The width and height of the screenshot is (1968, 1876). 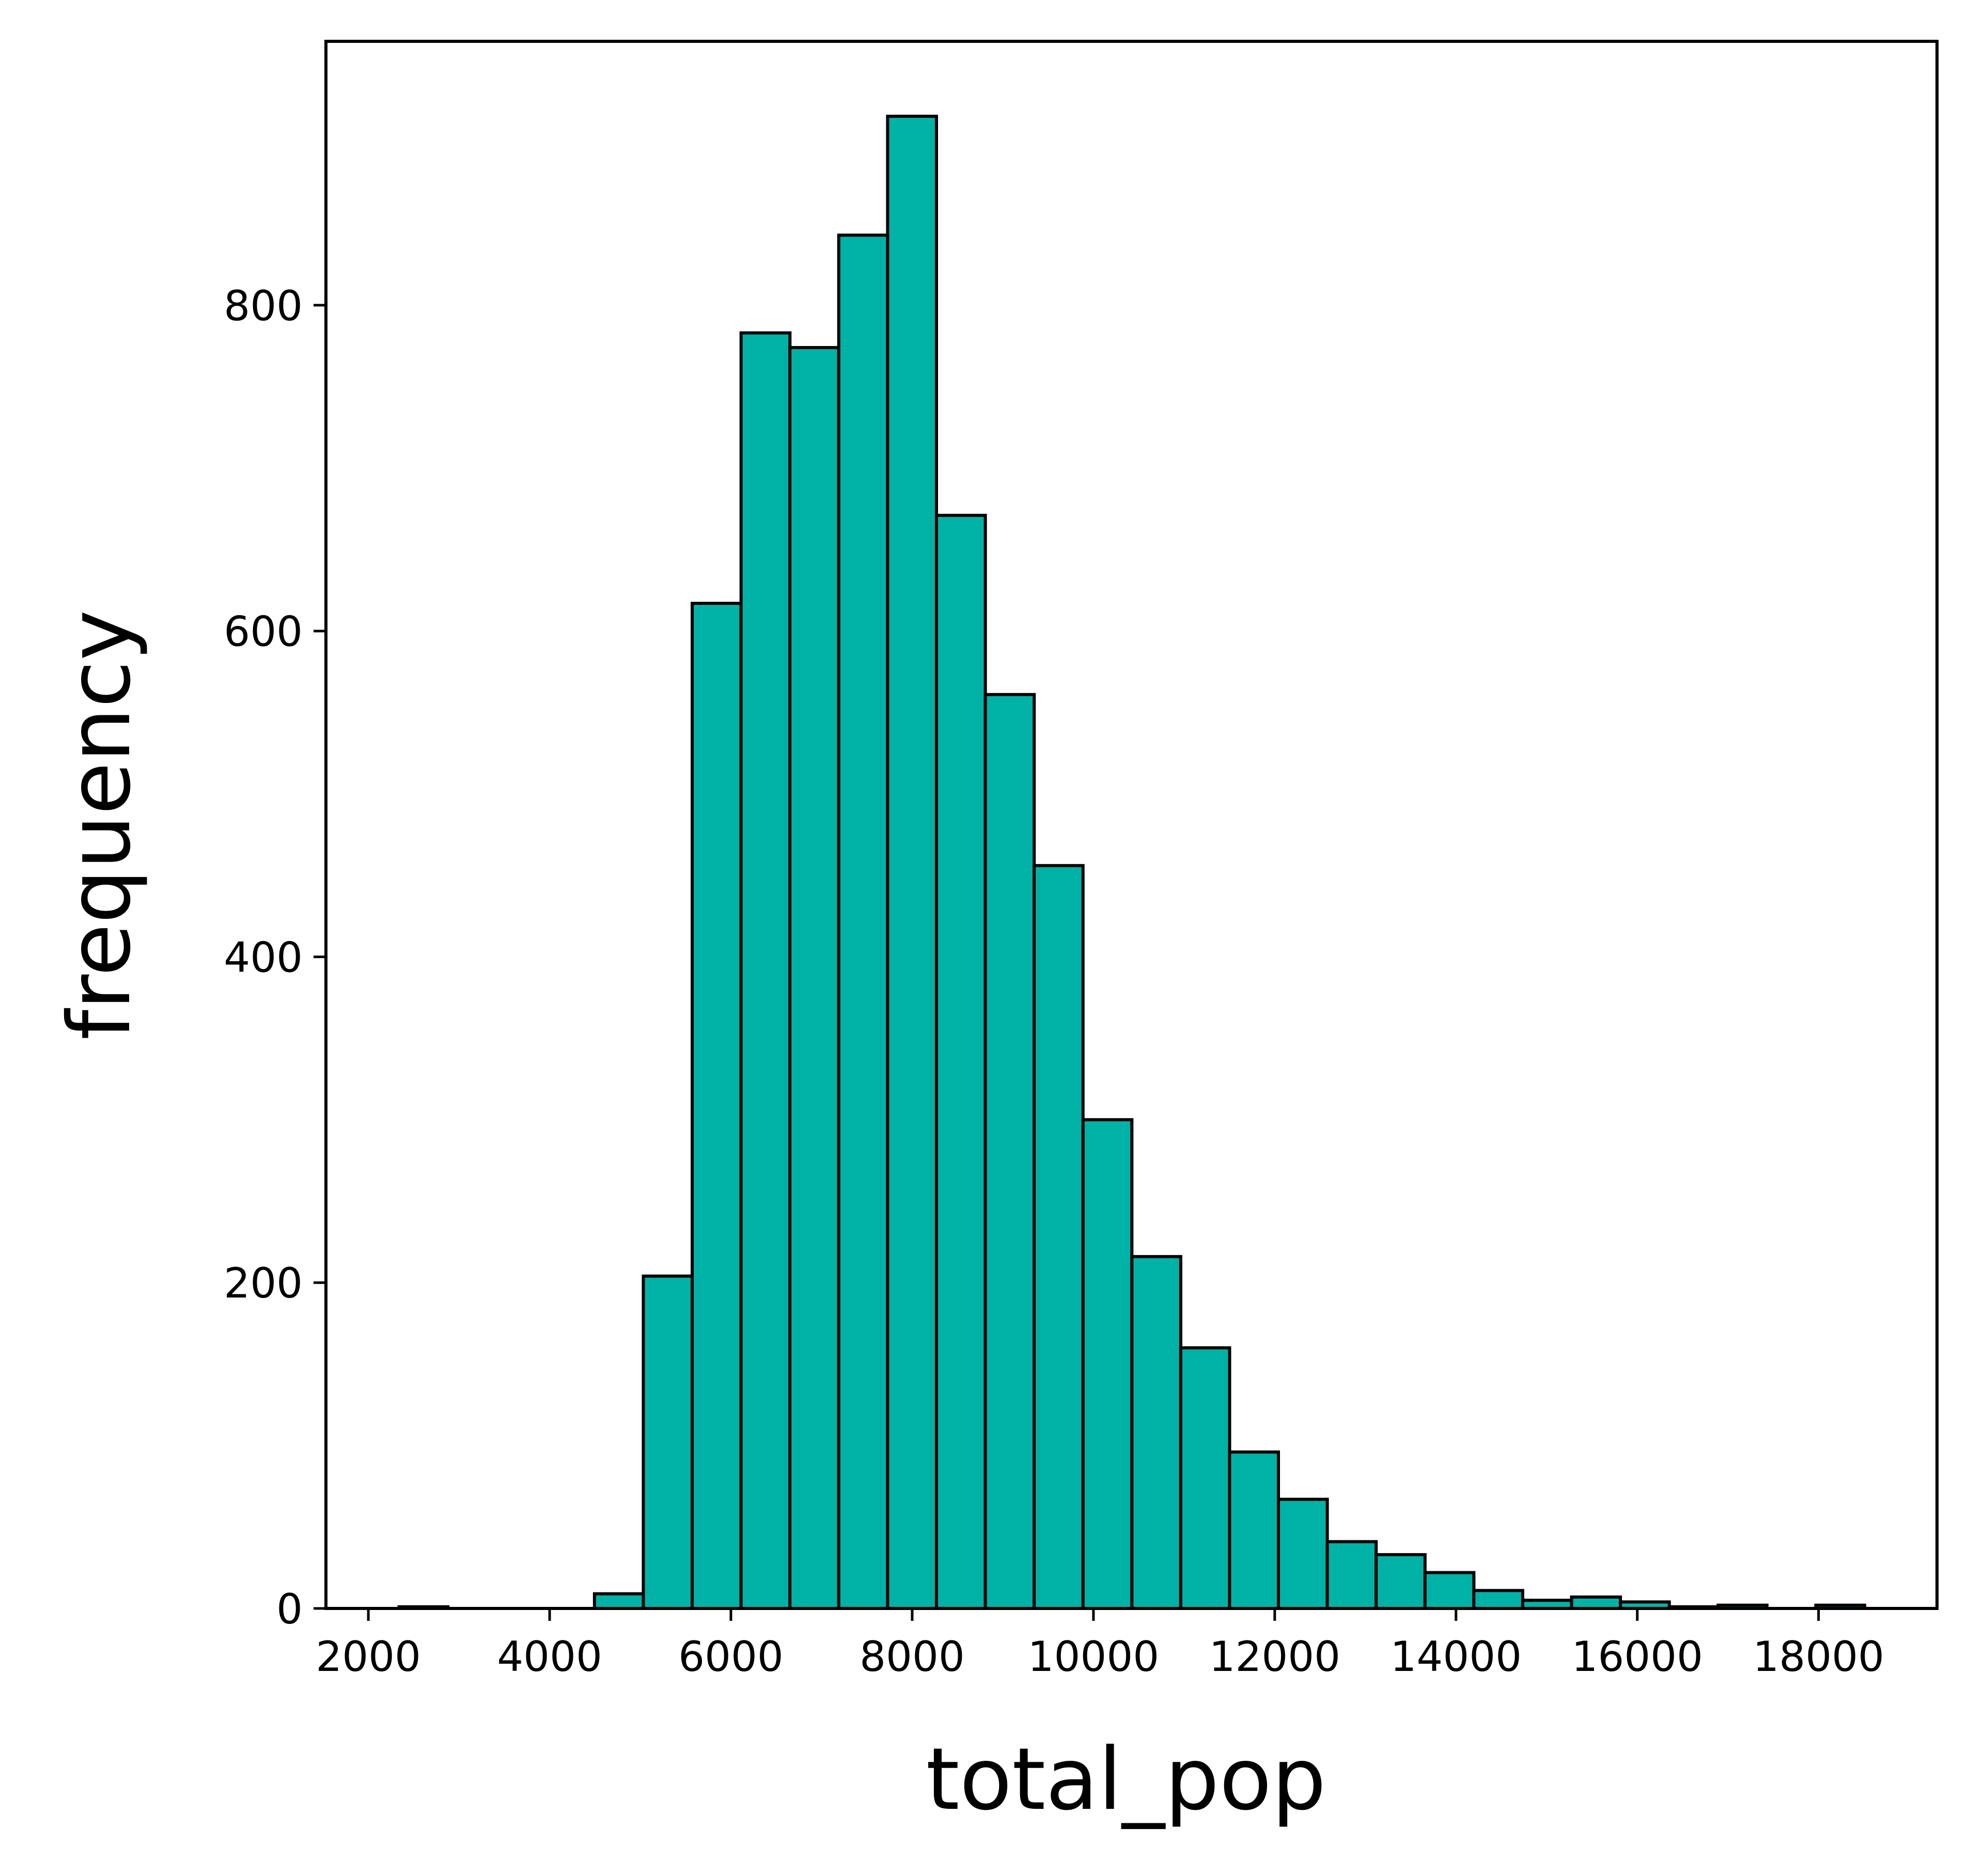 What do you see at coordinates (1126, 1780) in the screenshot?
I see `x-axis-label: total_pop` at bounding box center [1126, 1780].